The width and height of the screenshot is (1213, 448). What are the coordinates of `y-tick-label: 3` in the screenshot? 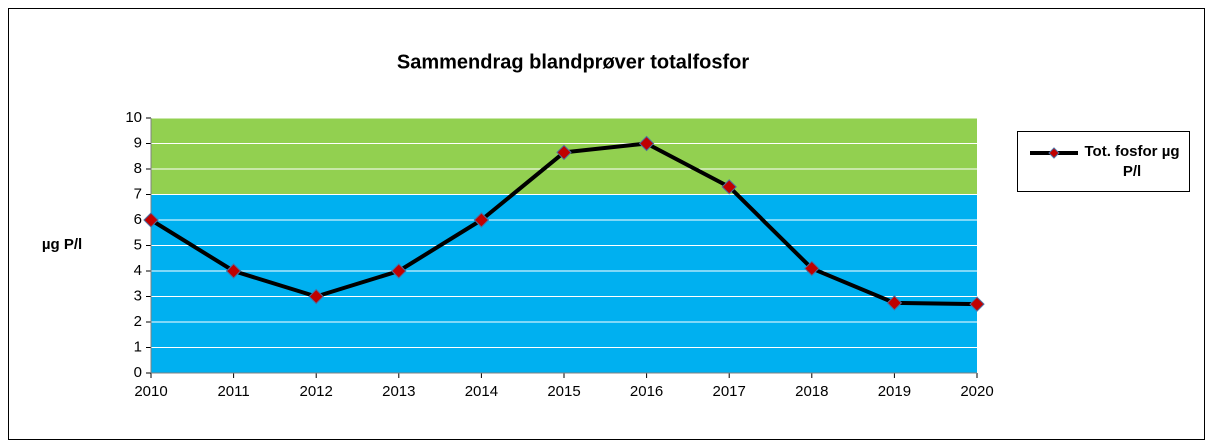 It's located at (138, 295).